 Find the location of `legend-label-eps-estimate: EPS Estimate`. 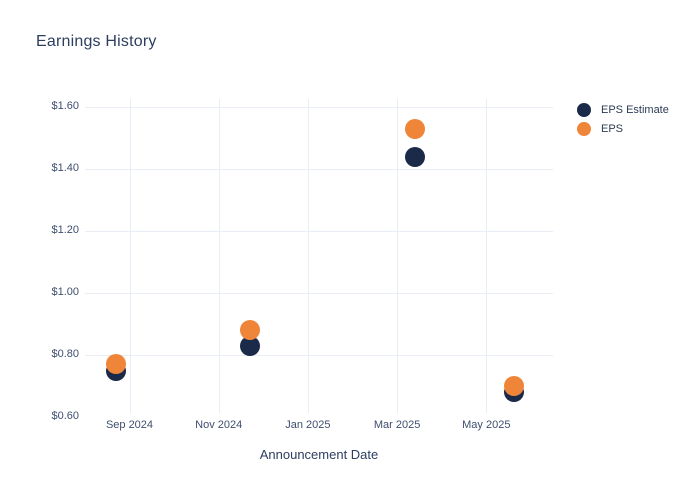

legend-label-eps-estimate: EPS Estimate is located at coordinates (635, 110).